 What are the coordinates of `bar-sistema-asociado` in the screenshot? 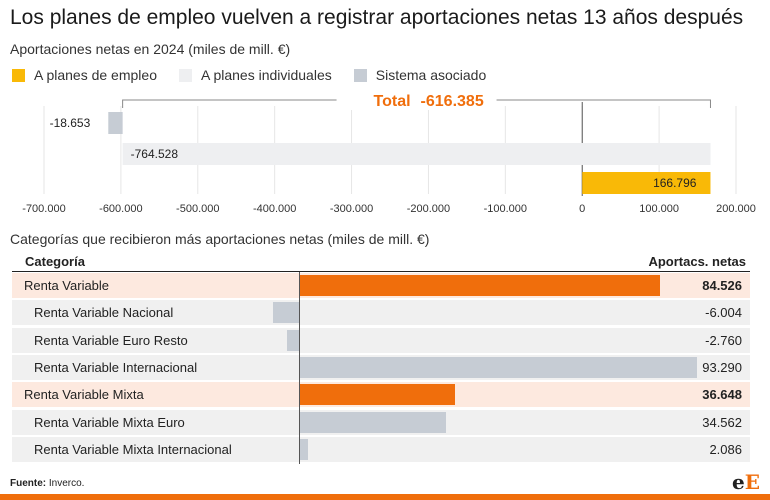 It's located at (115, 123).